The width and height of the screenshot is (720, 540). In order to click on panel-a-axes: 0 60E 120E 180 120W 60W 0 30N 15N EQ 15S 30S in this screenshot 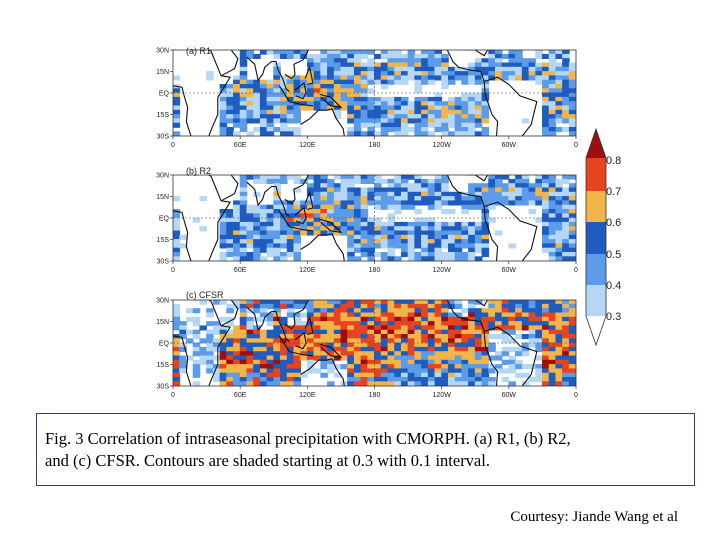, I will do `click(367, 99)`.